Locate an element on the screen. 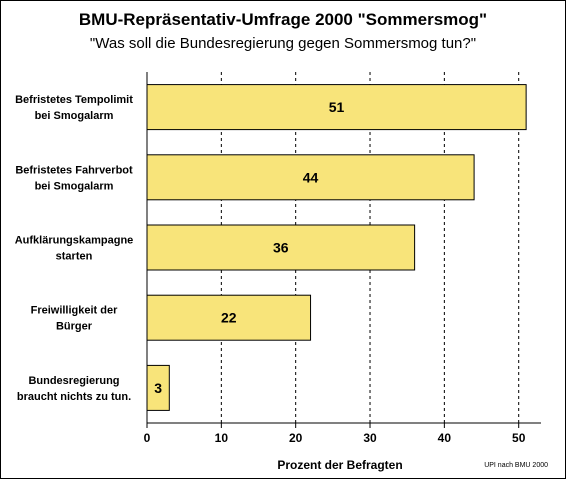  category-label: Befristetes Tempolimit is located at coordinates (74, 100).